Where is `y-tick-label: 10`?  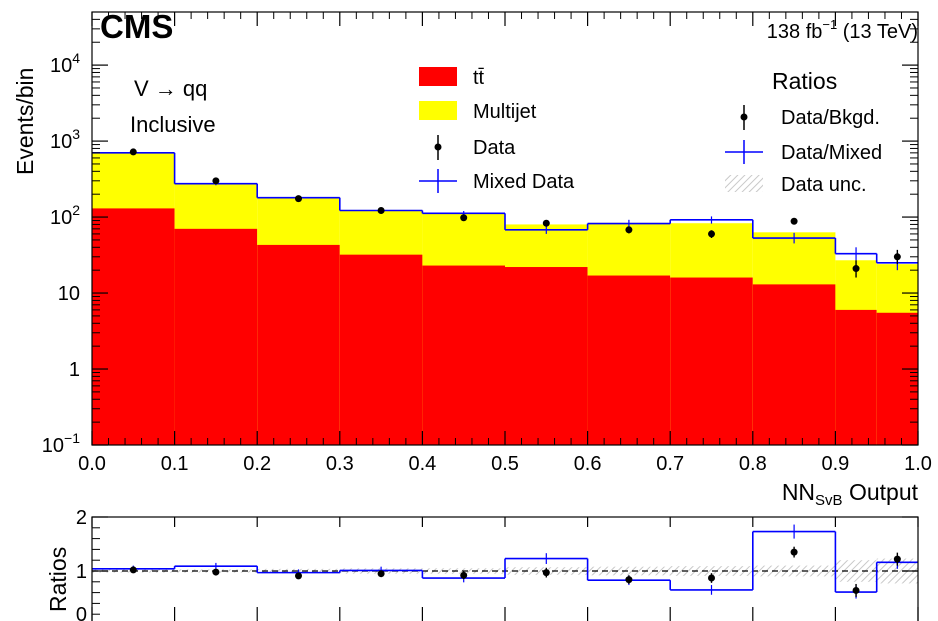 y-tick-label: 10 is located at coordinates (69, 294).